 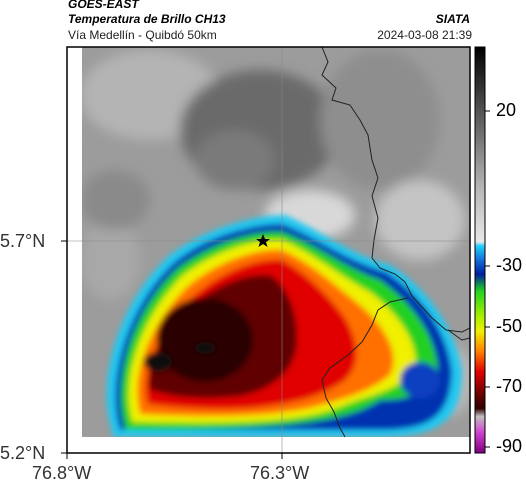 I want to click on x-tick-label: 76.3°W, so click(x=280, y=473).